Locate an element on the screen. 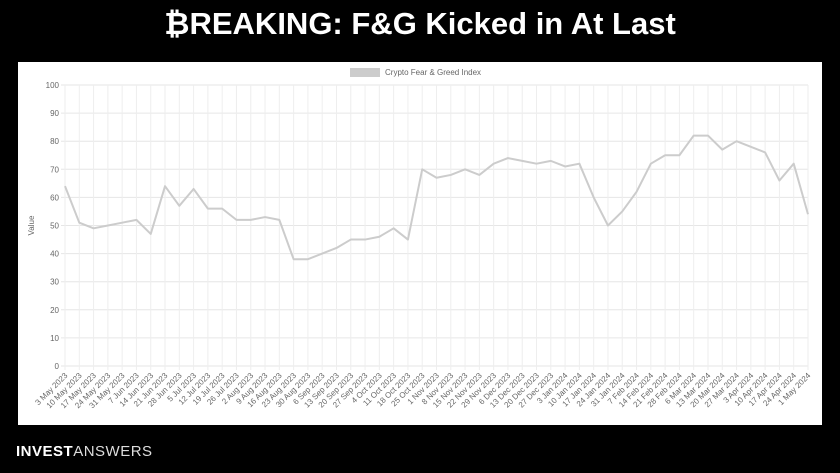 Image resolution: width=840 pixels, height=473 pixels. headline: ₿REAKING: F&G Kicked in At Last is located at coordinates (420, 23).